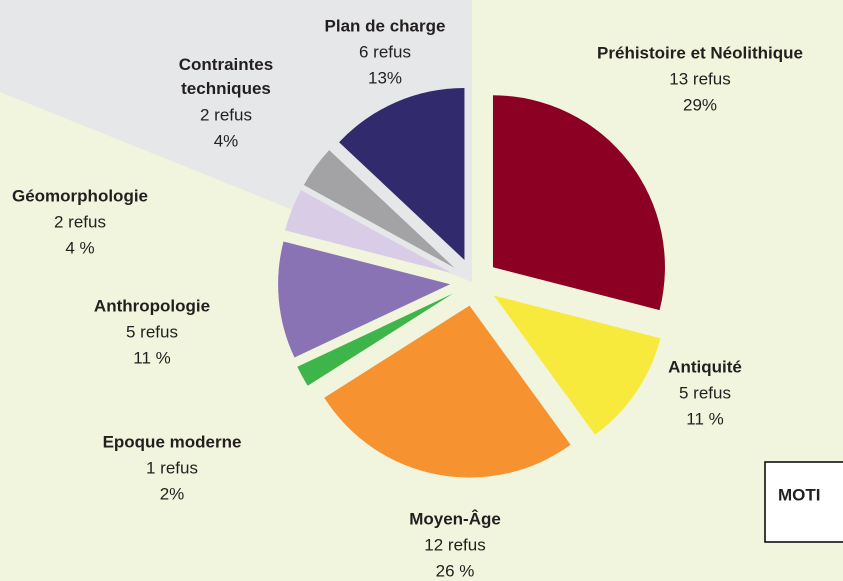 This screenshot has height=581, width=843. Describe the element at coordinates (172, 441) in the screenshot. I see `slice-label: Epoque moderne` at that location.